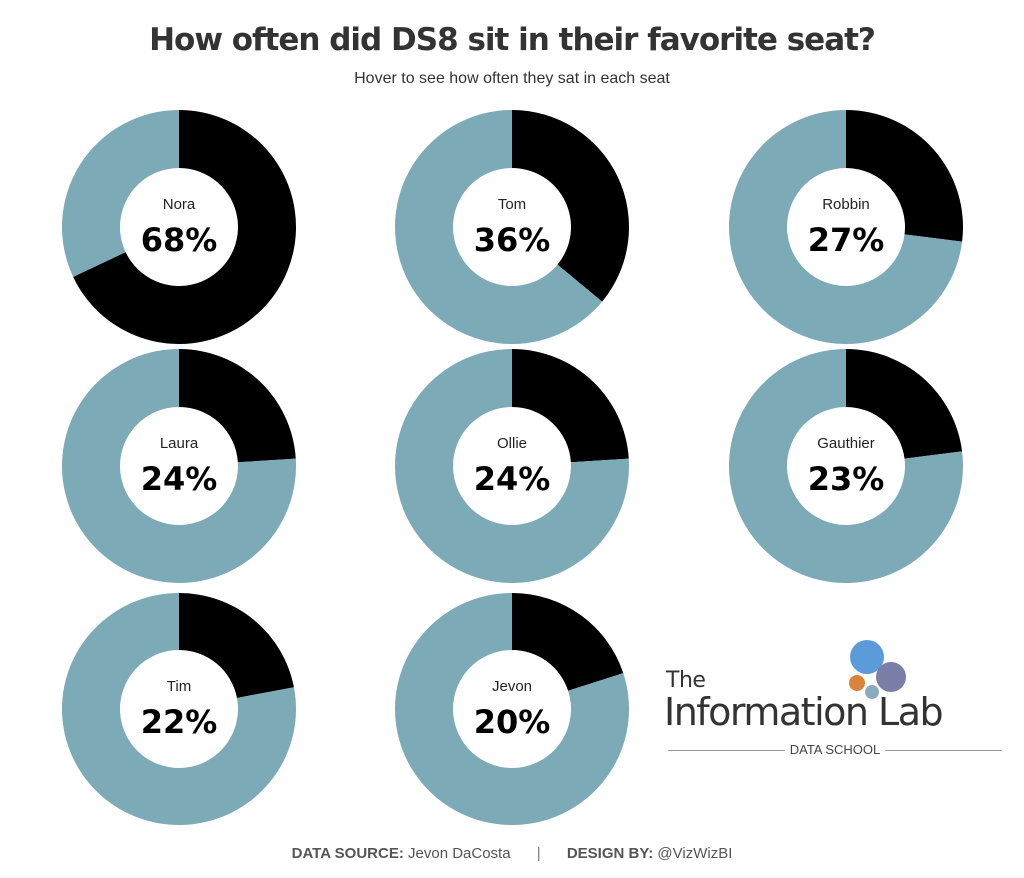 The height and width of the screenshot is (878, 1024). I want to click on donut-nora: Nora 68%, so click(179, 227).